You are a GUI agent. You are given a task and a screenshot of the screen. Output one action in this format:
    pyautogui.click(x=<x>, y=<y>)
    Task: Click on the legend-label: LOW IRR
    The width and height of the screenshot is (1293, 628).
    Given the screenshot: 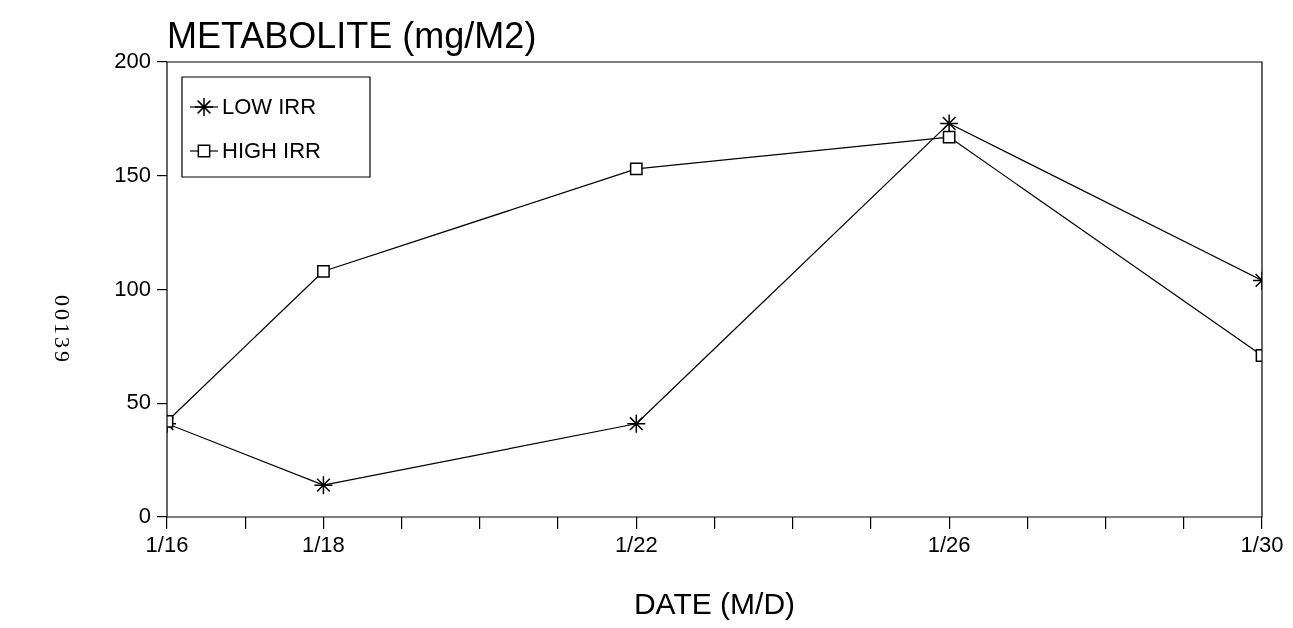 What is the action you would take?
    pyautogui.click(x=269, y=107)
    